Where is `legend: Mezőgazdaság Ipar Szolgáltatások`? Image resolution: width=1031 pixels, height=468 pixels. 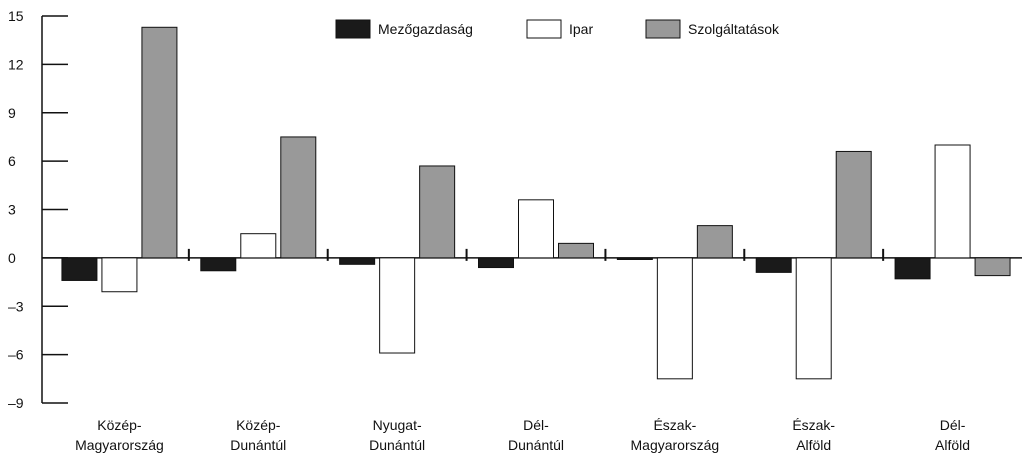
legend: Mezőgazdaság Ipar Szolgáltatások is located at coordinates (557, 29).